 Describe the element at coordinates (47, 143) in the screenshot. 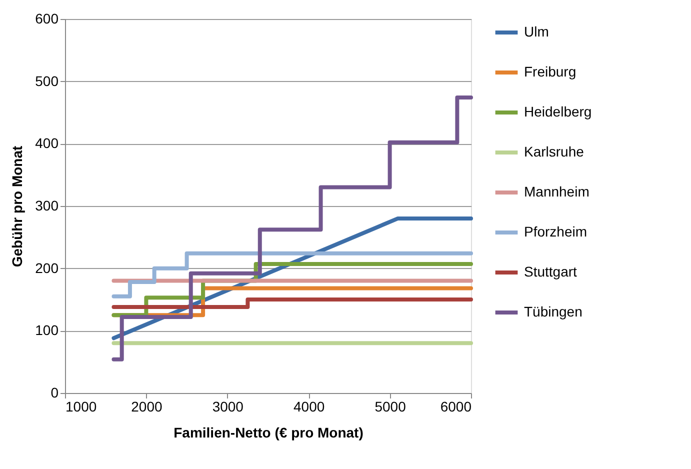

I see `y-tick-label: 400` at that location.